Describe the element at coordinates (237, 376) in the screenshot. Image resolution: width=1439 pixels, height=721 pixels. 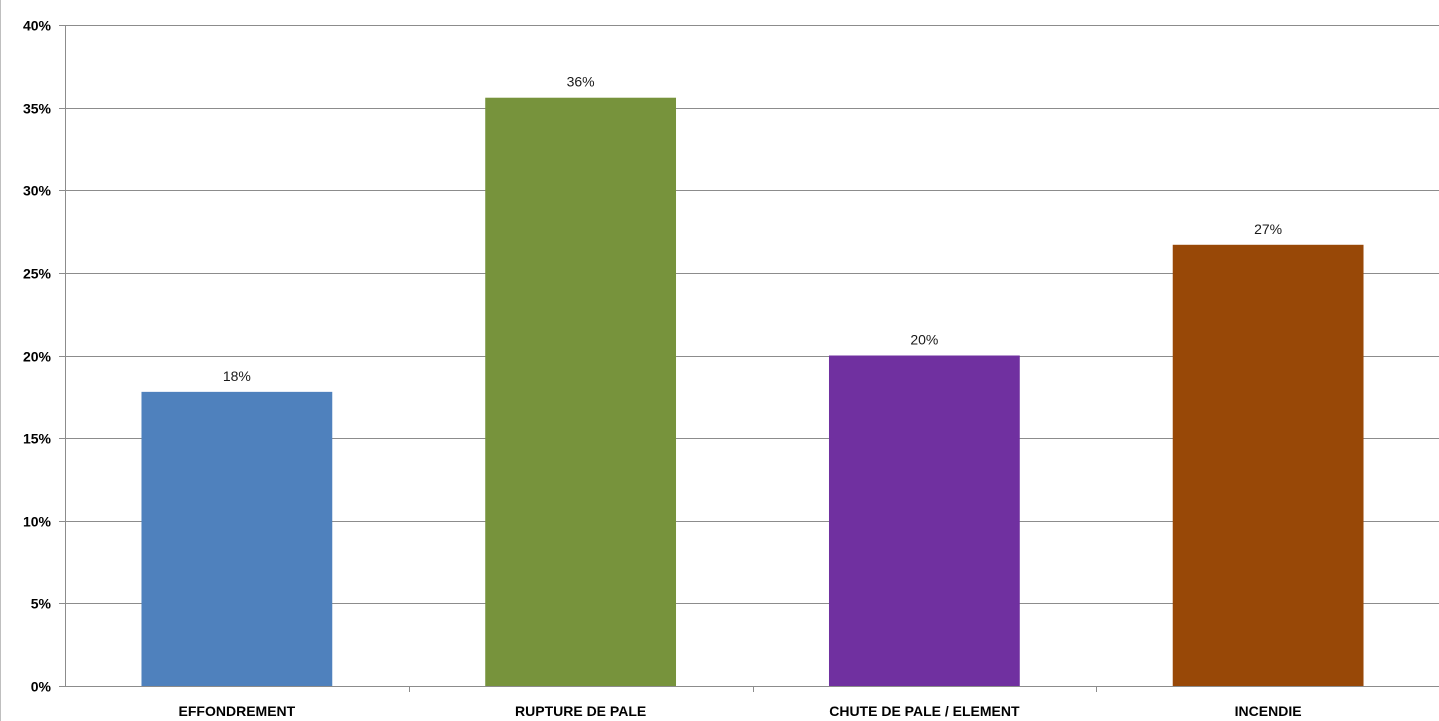
I see `data-label: 18%` at that location.